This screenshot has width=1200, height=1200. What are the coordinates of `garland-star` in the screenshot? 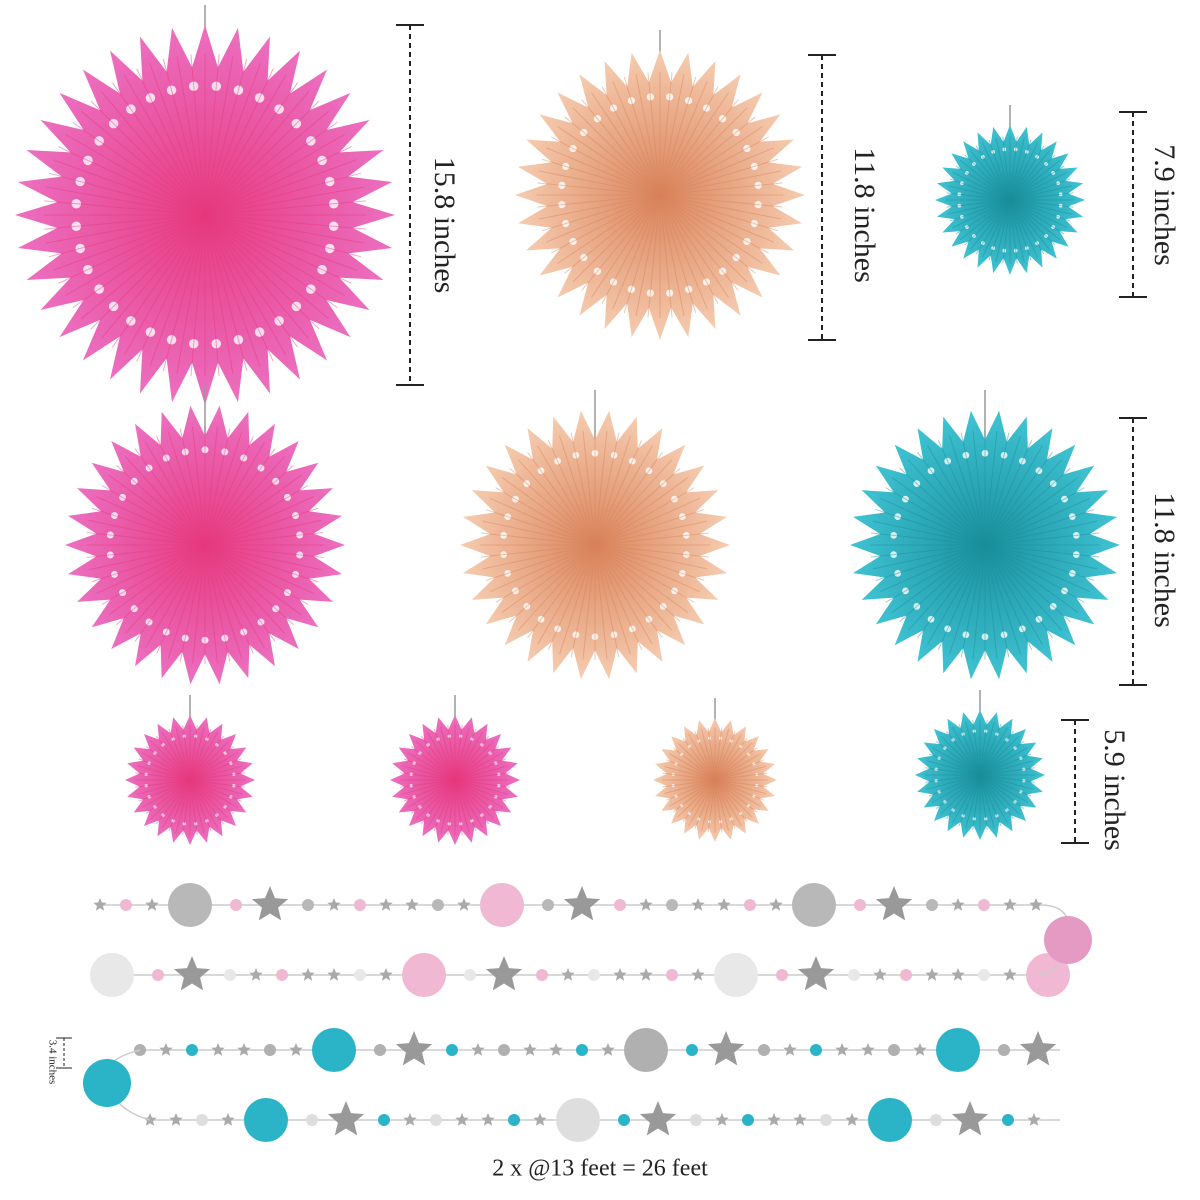 It's located at (192, 973).